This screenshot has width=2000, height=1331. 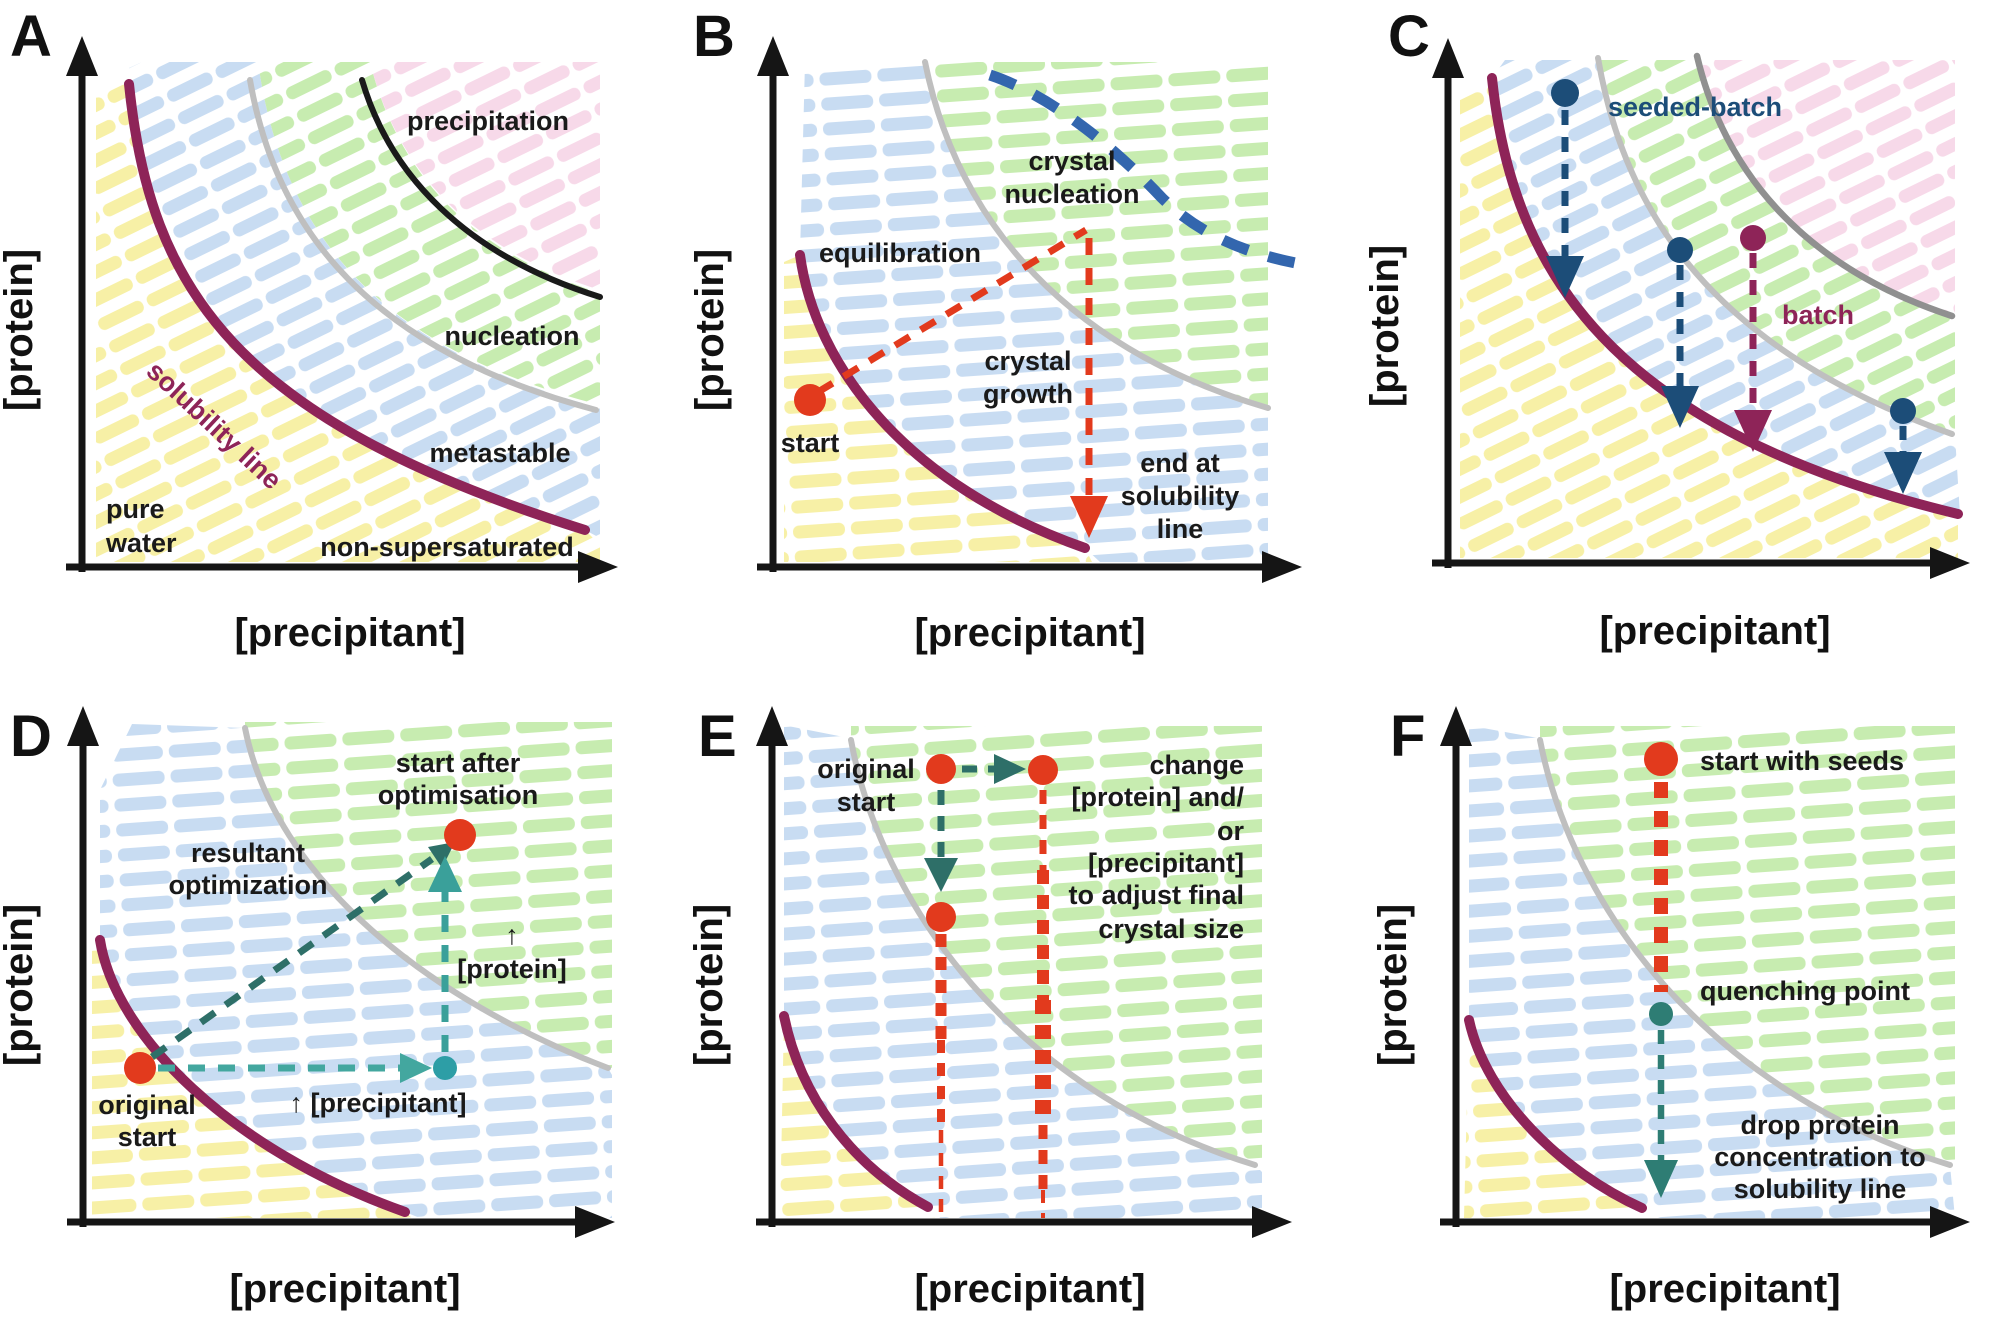 I want to click on label-metastable: metastable, so click(x=499, y=453).